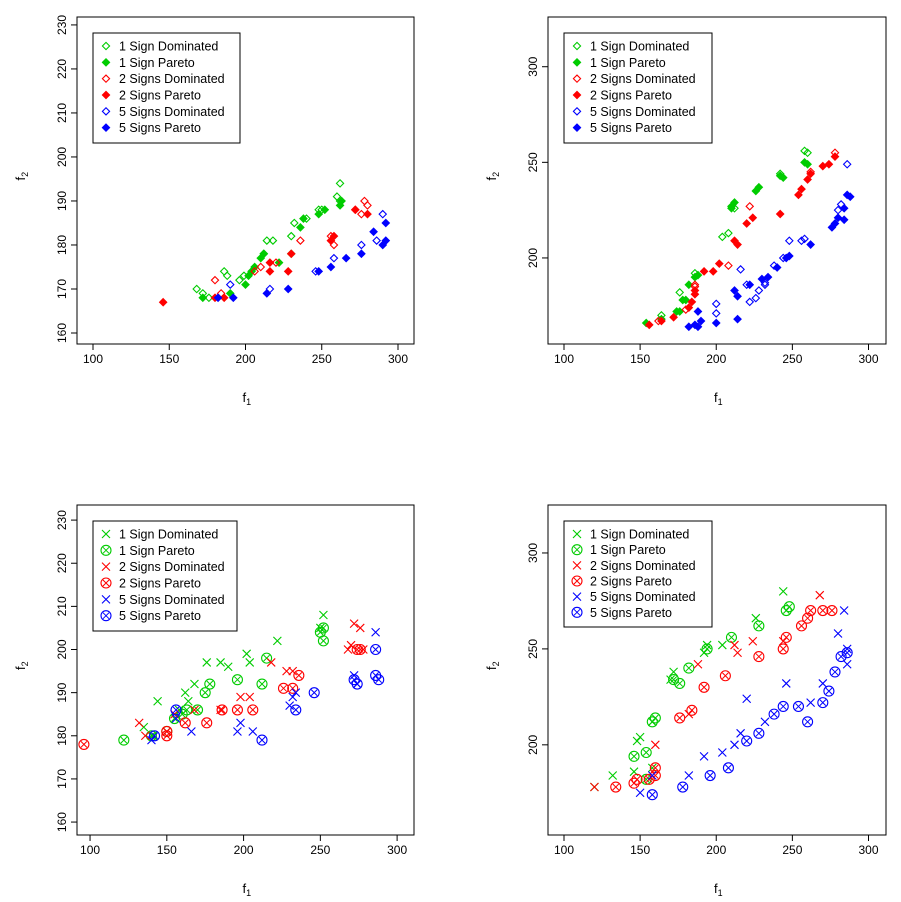  What do you see at coordinates (165, 576) in the screenshot?
I see `legend-box` at bounding box center [165, 576].